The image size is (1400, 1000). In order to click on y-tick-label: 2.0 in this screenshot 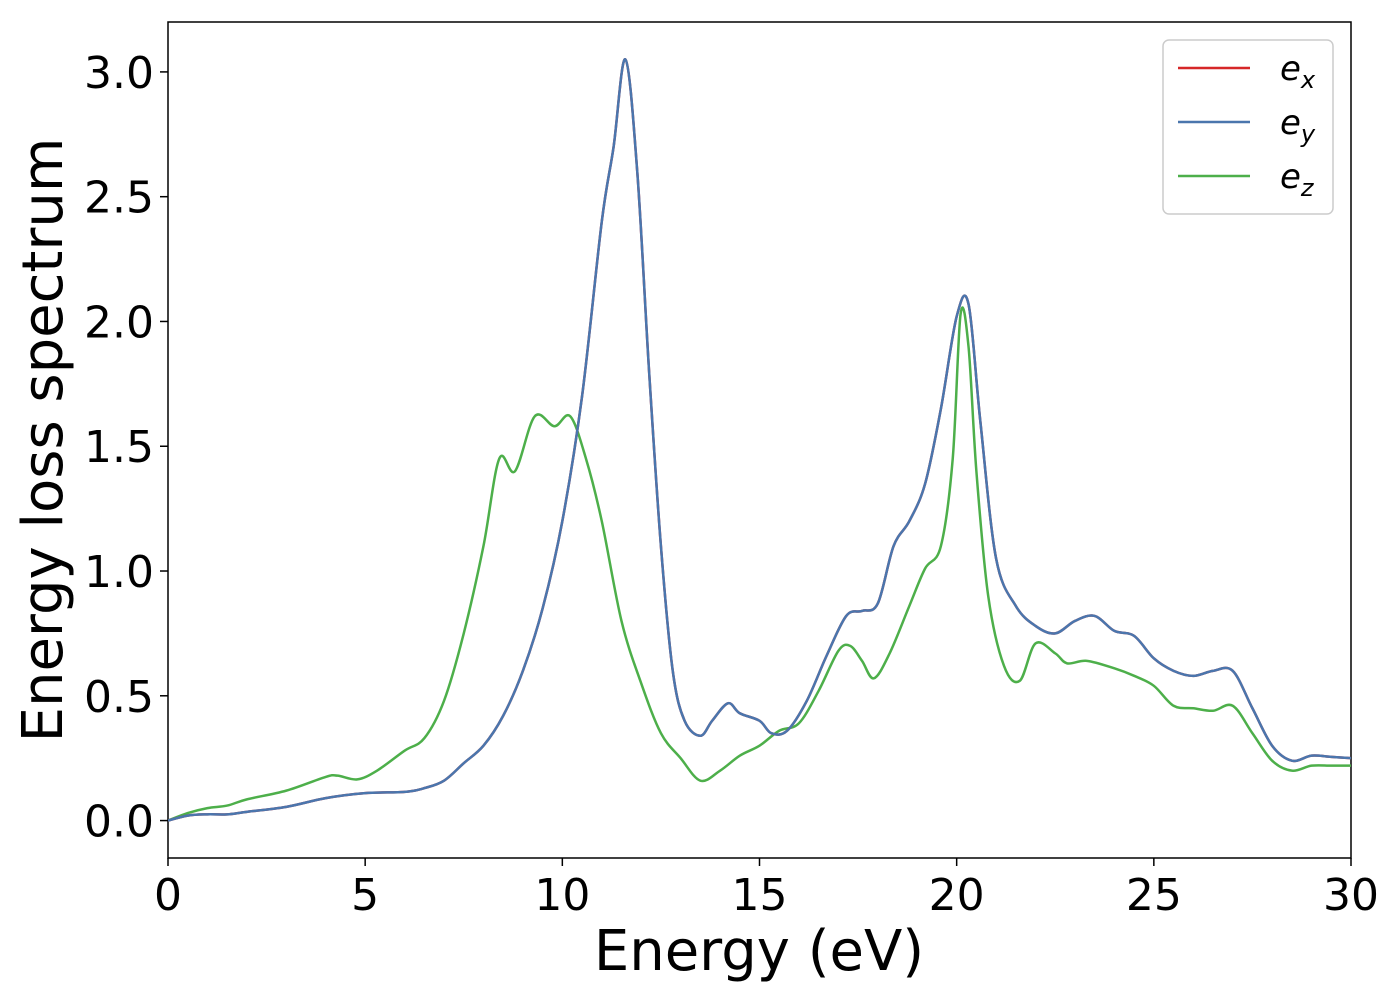, I will do `click(119, 322)`.